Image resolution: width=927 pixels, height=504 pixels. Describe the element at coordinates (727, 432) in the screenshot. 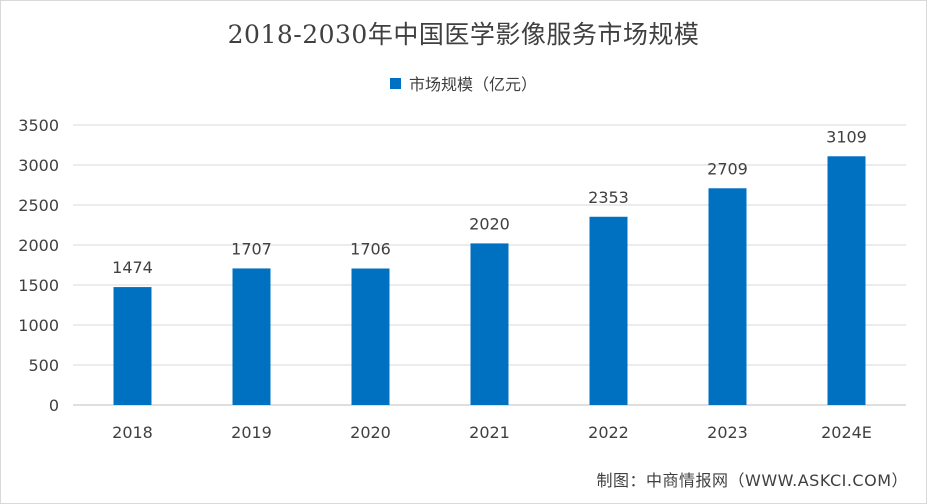

I see `x-tick-label: 2023` at that location.